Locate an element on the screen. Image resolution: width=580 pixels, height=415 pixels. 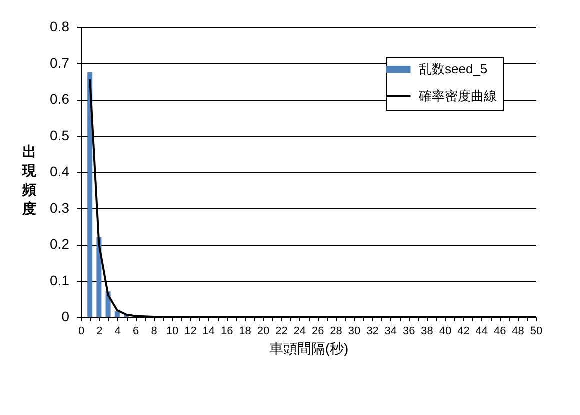
legend-label: 乱数seed_5 is located at coordinates (453, 69).